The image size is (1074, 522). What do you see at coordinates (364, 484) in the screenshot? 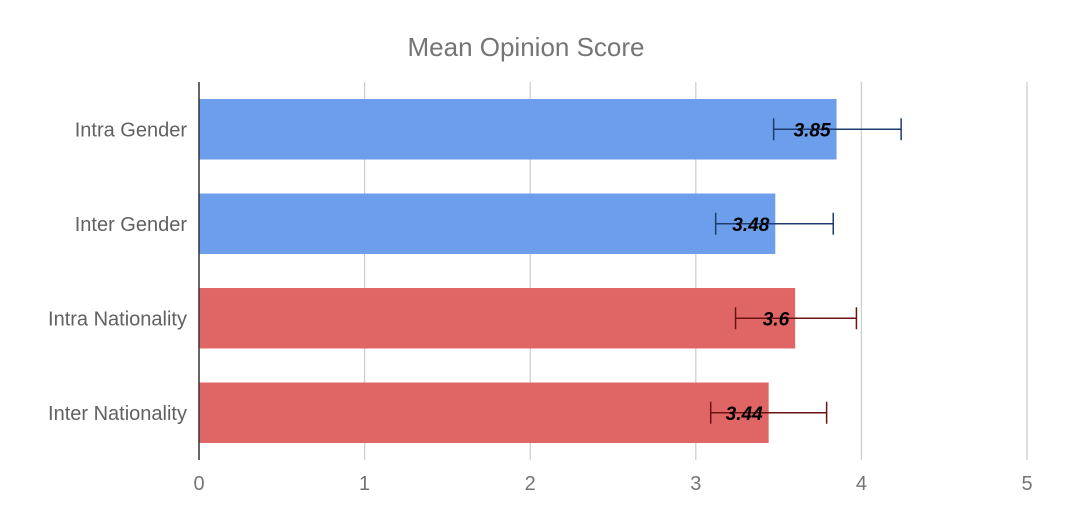
I see `x-tick-label: 1` at bounding box center [364, 484].